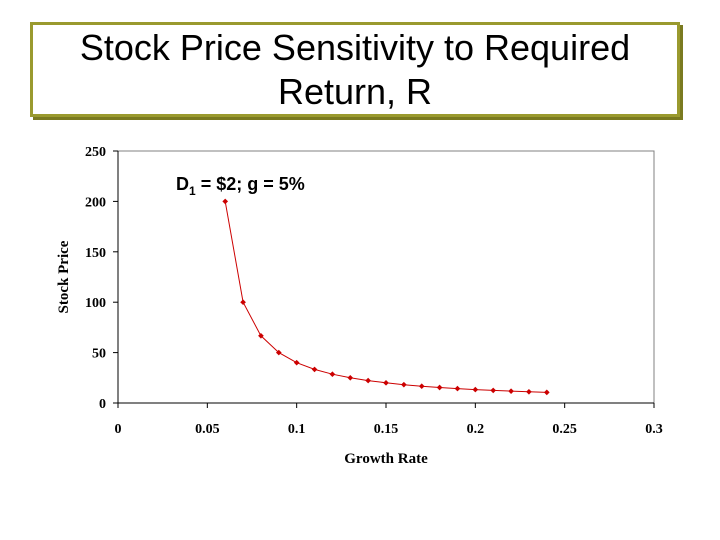 The height and width of the screenshot is (540, 720). I want to click on x-axis-ticks: 0 0.05 0.1 0.15 0.2 0.25 0.3, so click(389, 420).